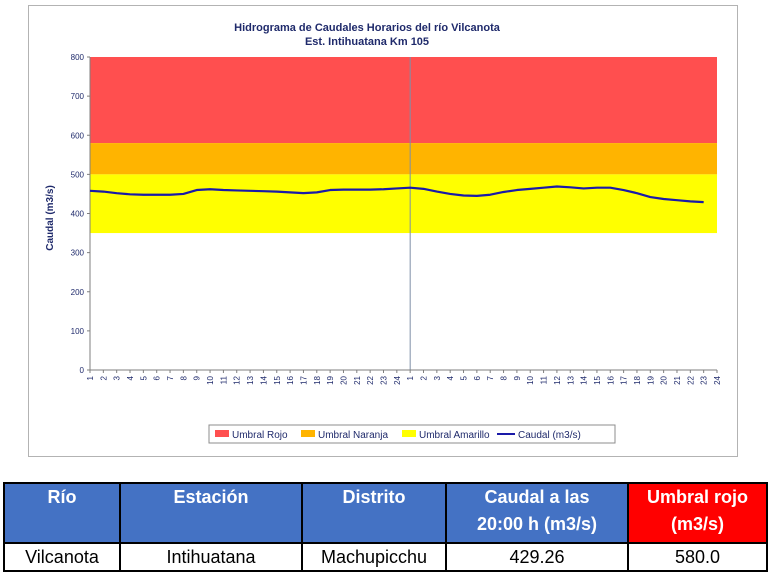  Describe the element at coordinates (454, 435) in the screenshot. I see `legend-entry: Umbral Amarillo` at that location.